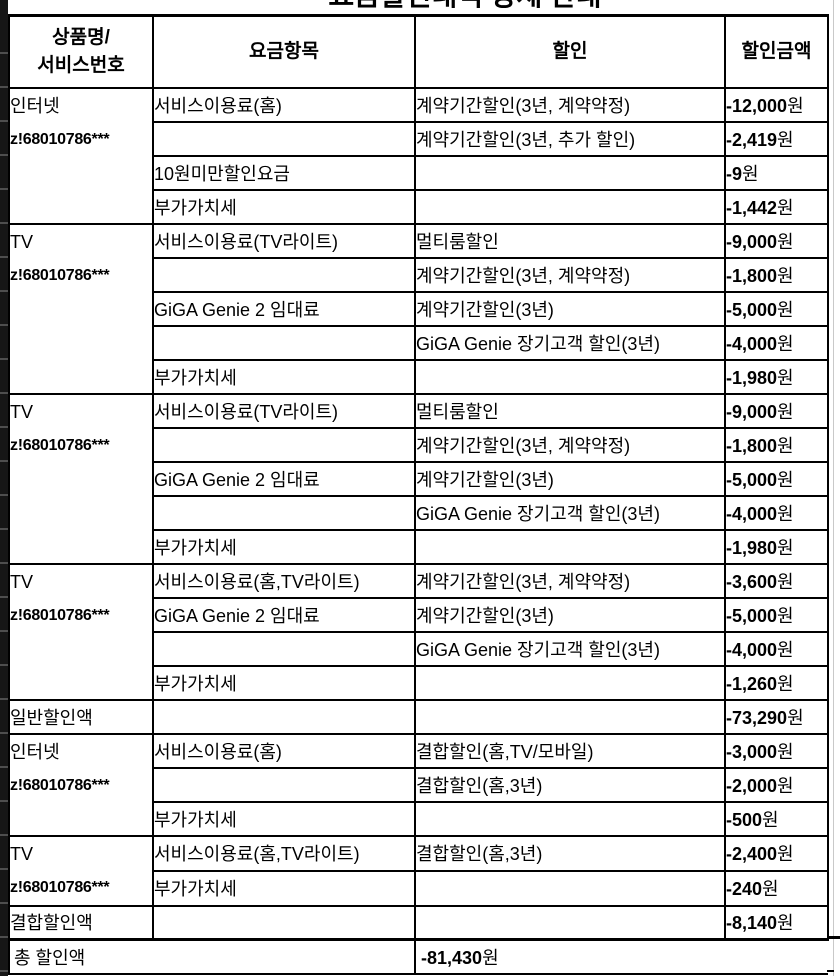 The image size is (840, 976). What do you see at coordinates (776, 206) in the screenshot?
I see `amount-cell: -1,442원` at bounding box center [776, 206].